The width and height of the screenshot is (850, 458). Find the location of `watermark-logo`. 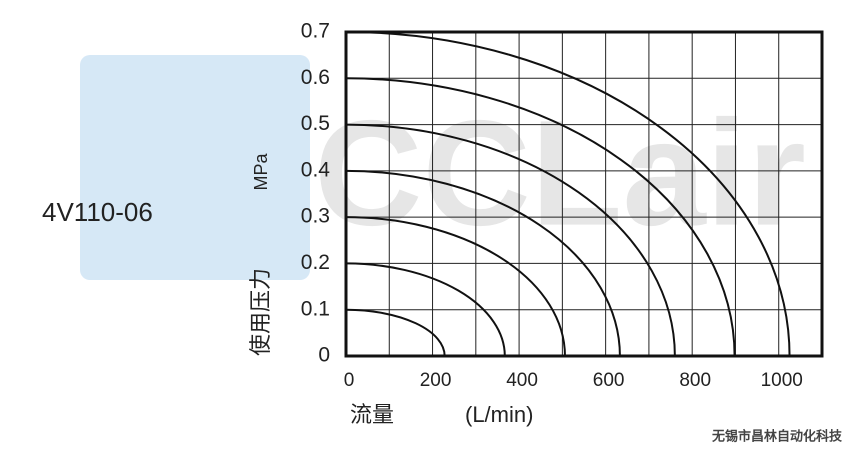

watermark-logo is located at coordinates (195, 167).